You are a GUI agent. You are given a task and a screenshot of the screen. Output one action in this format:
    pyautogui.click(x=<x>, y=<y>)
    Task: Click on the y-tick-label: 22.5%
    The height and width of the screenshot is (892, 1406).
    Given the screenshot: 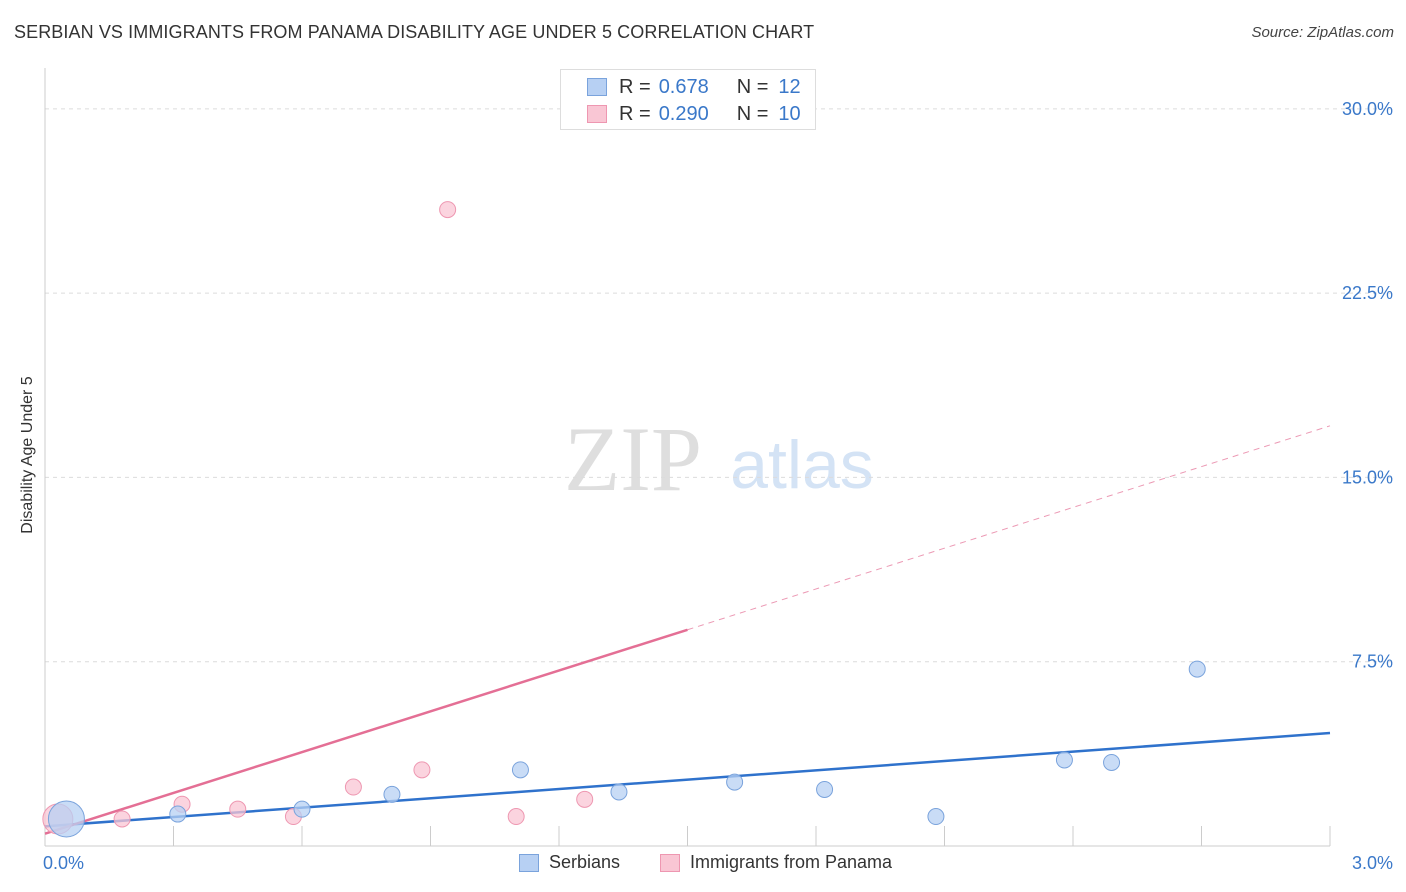 What is the action you would take?
    pyautogui.click(x=1367, y=293)
    